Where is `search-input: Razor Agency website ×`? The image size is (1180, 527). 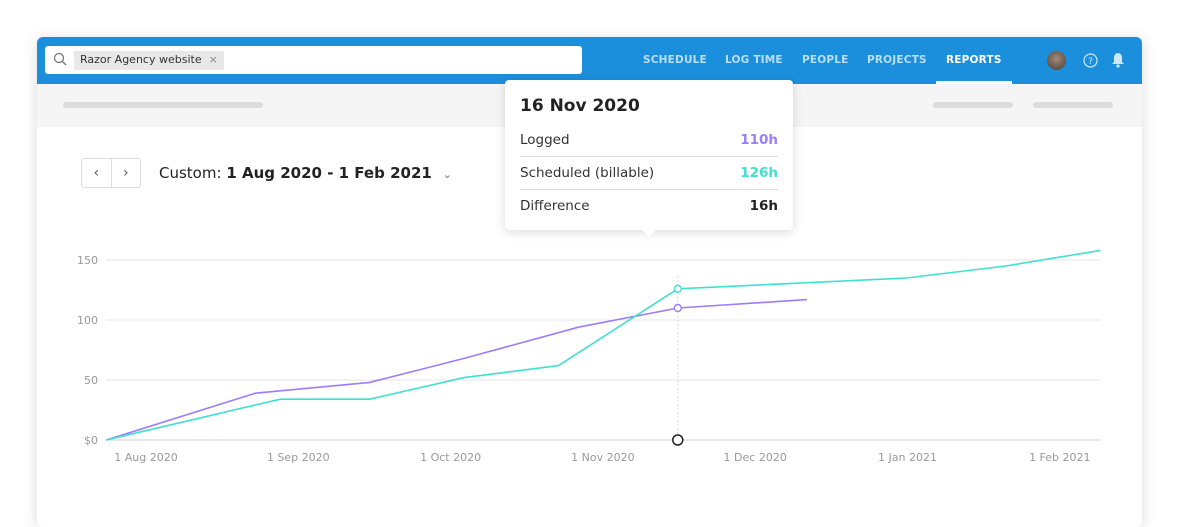 search-input: Razor Agency website × is located at coordinates (313, 60).